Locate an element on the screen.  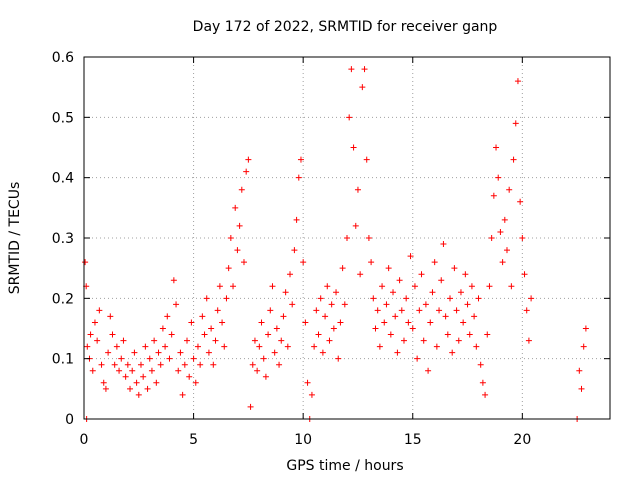
x-tick-label: 15 is located at coordinates (413, 440).